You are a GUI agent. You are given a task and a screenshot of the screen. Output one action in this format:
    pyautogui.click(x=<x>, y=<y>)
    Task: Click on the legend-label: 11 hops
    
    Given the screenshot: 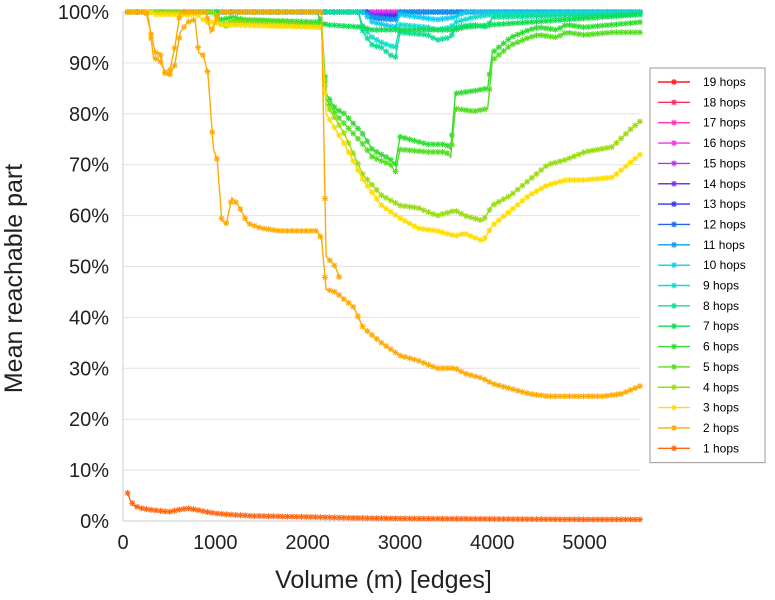 What is the action you would take?
    pyautogui.click(x=724, y=245)
    